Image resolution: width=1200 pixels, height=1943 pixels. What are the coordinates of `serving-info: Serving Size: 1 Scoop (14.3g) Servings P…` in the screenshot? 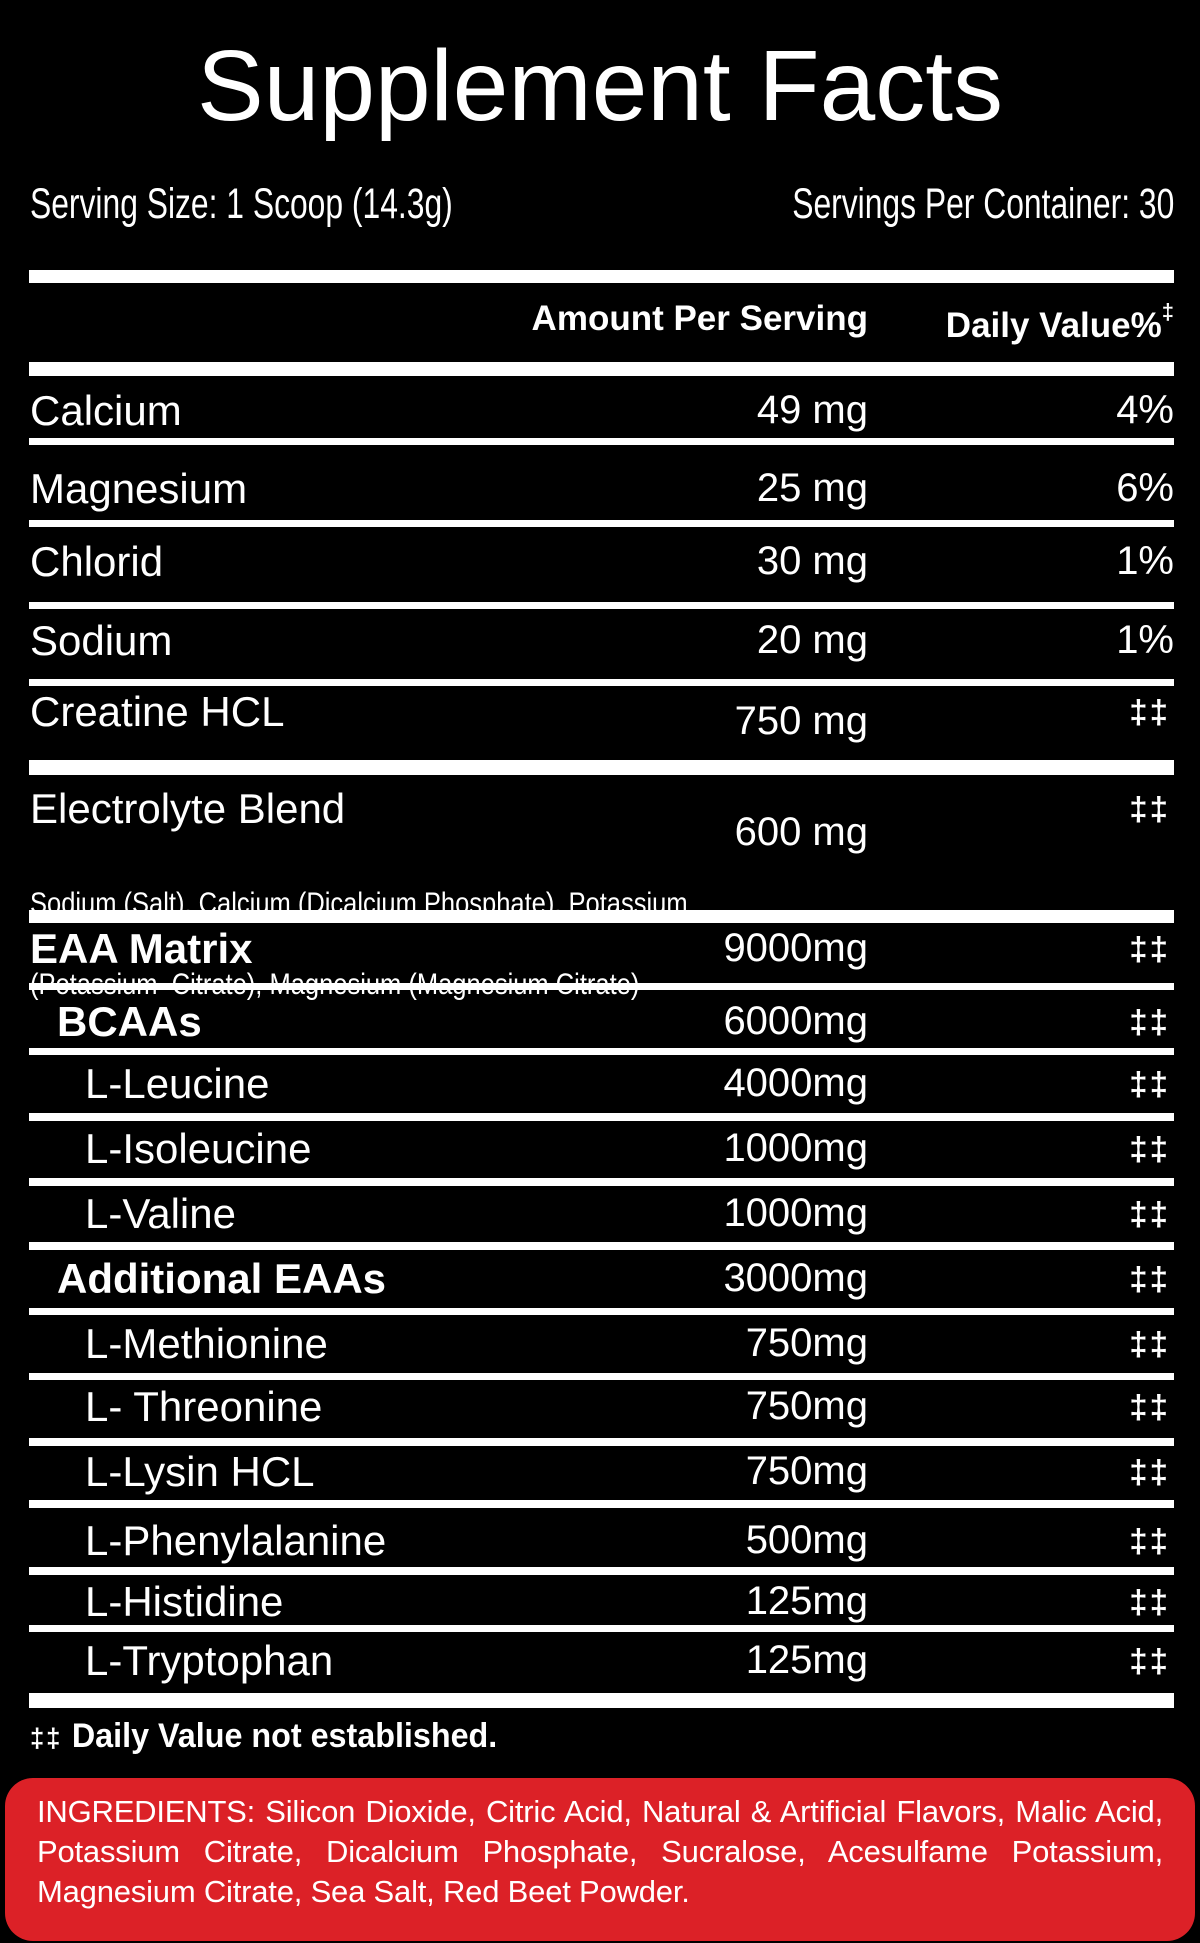 It's located at (602, 204).